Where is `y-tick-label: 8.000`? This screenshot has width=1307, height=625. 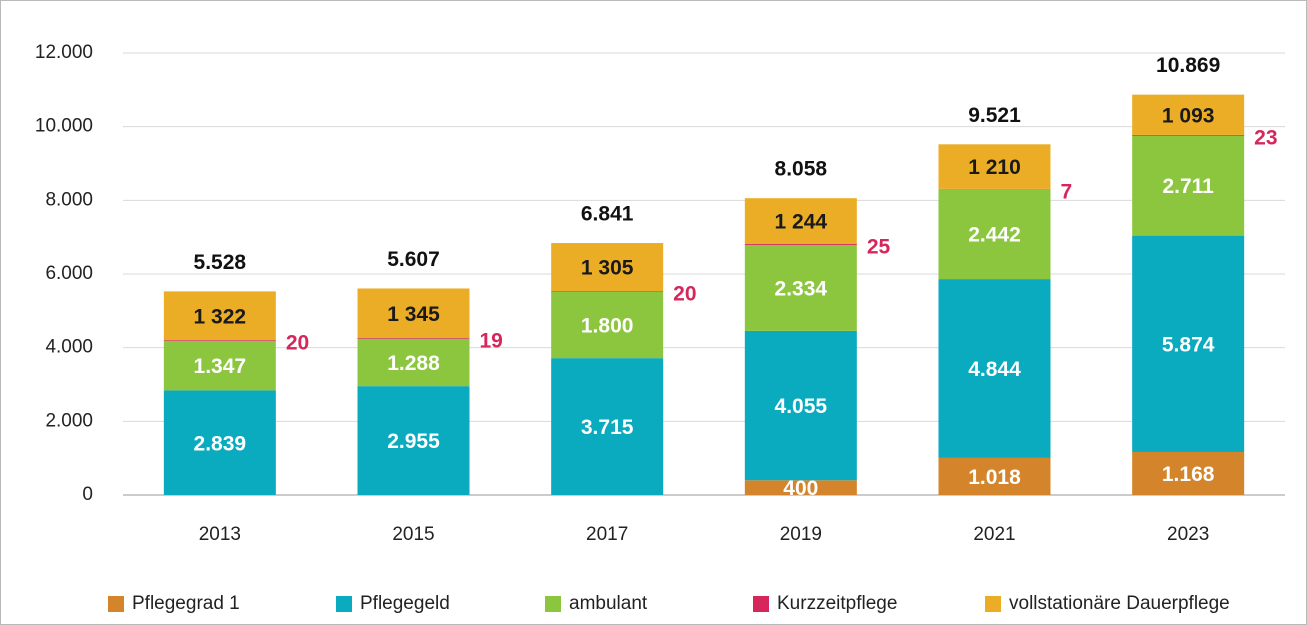
y-tick-label: 8.000 is located at coordinates (69, 199).